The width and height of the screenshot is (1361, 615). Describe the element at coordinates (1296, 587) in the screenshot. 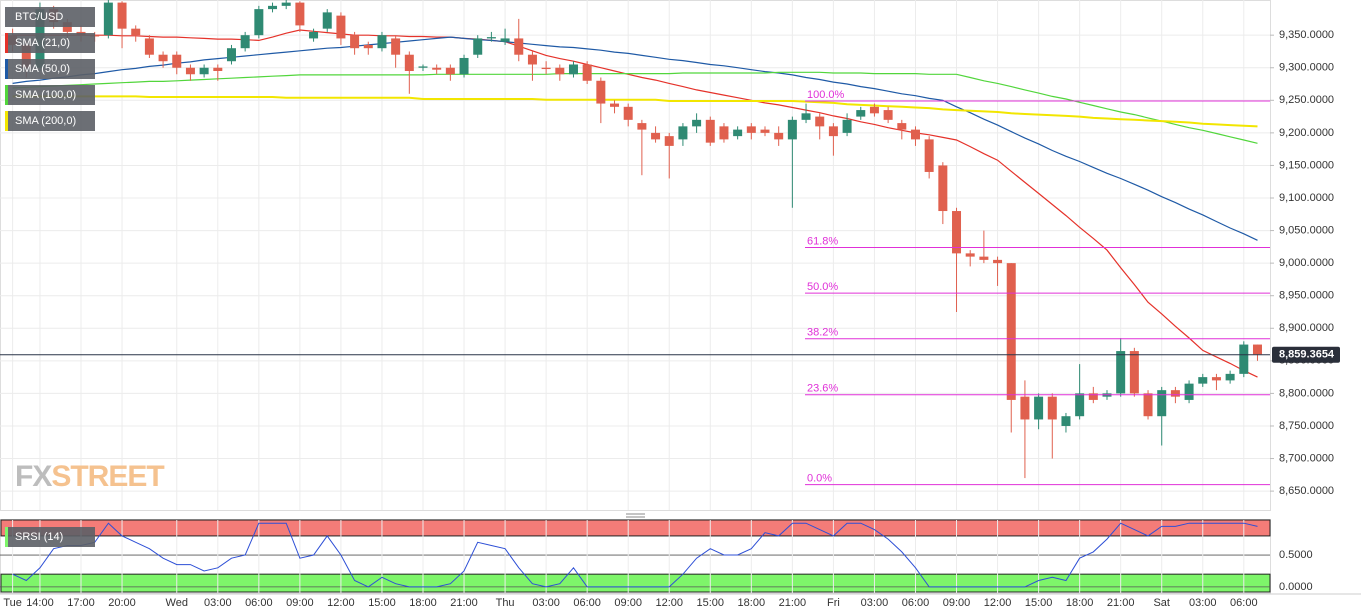

I see `y-tick-label: 0.0000` at that location.